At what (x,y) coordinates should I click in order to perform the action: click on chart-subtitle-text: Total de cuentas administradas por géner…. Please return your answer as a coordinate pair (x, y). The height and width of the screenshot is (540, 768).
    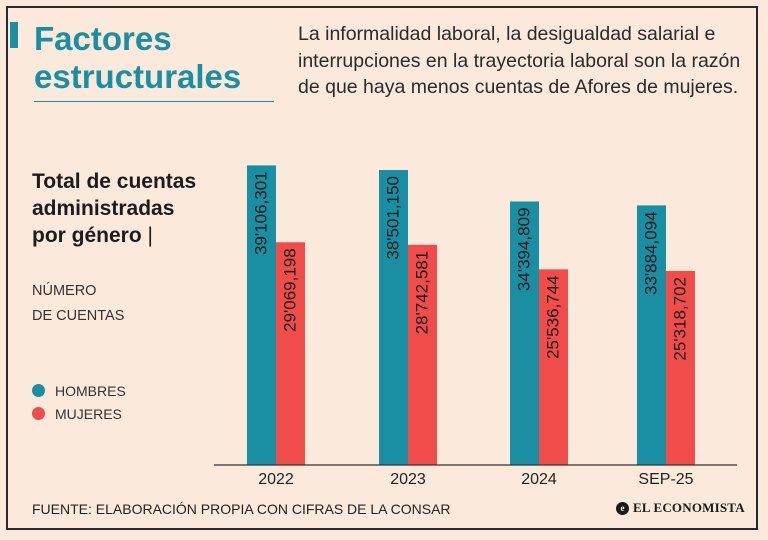
    Looking at the image, I should click on (114, 208).